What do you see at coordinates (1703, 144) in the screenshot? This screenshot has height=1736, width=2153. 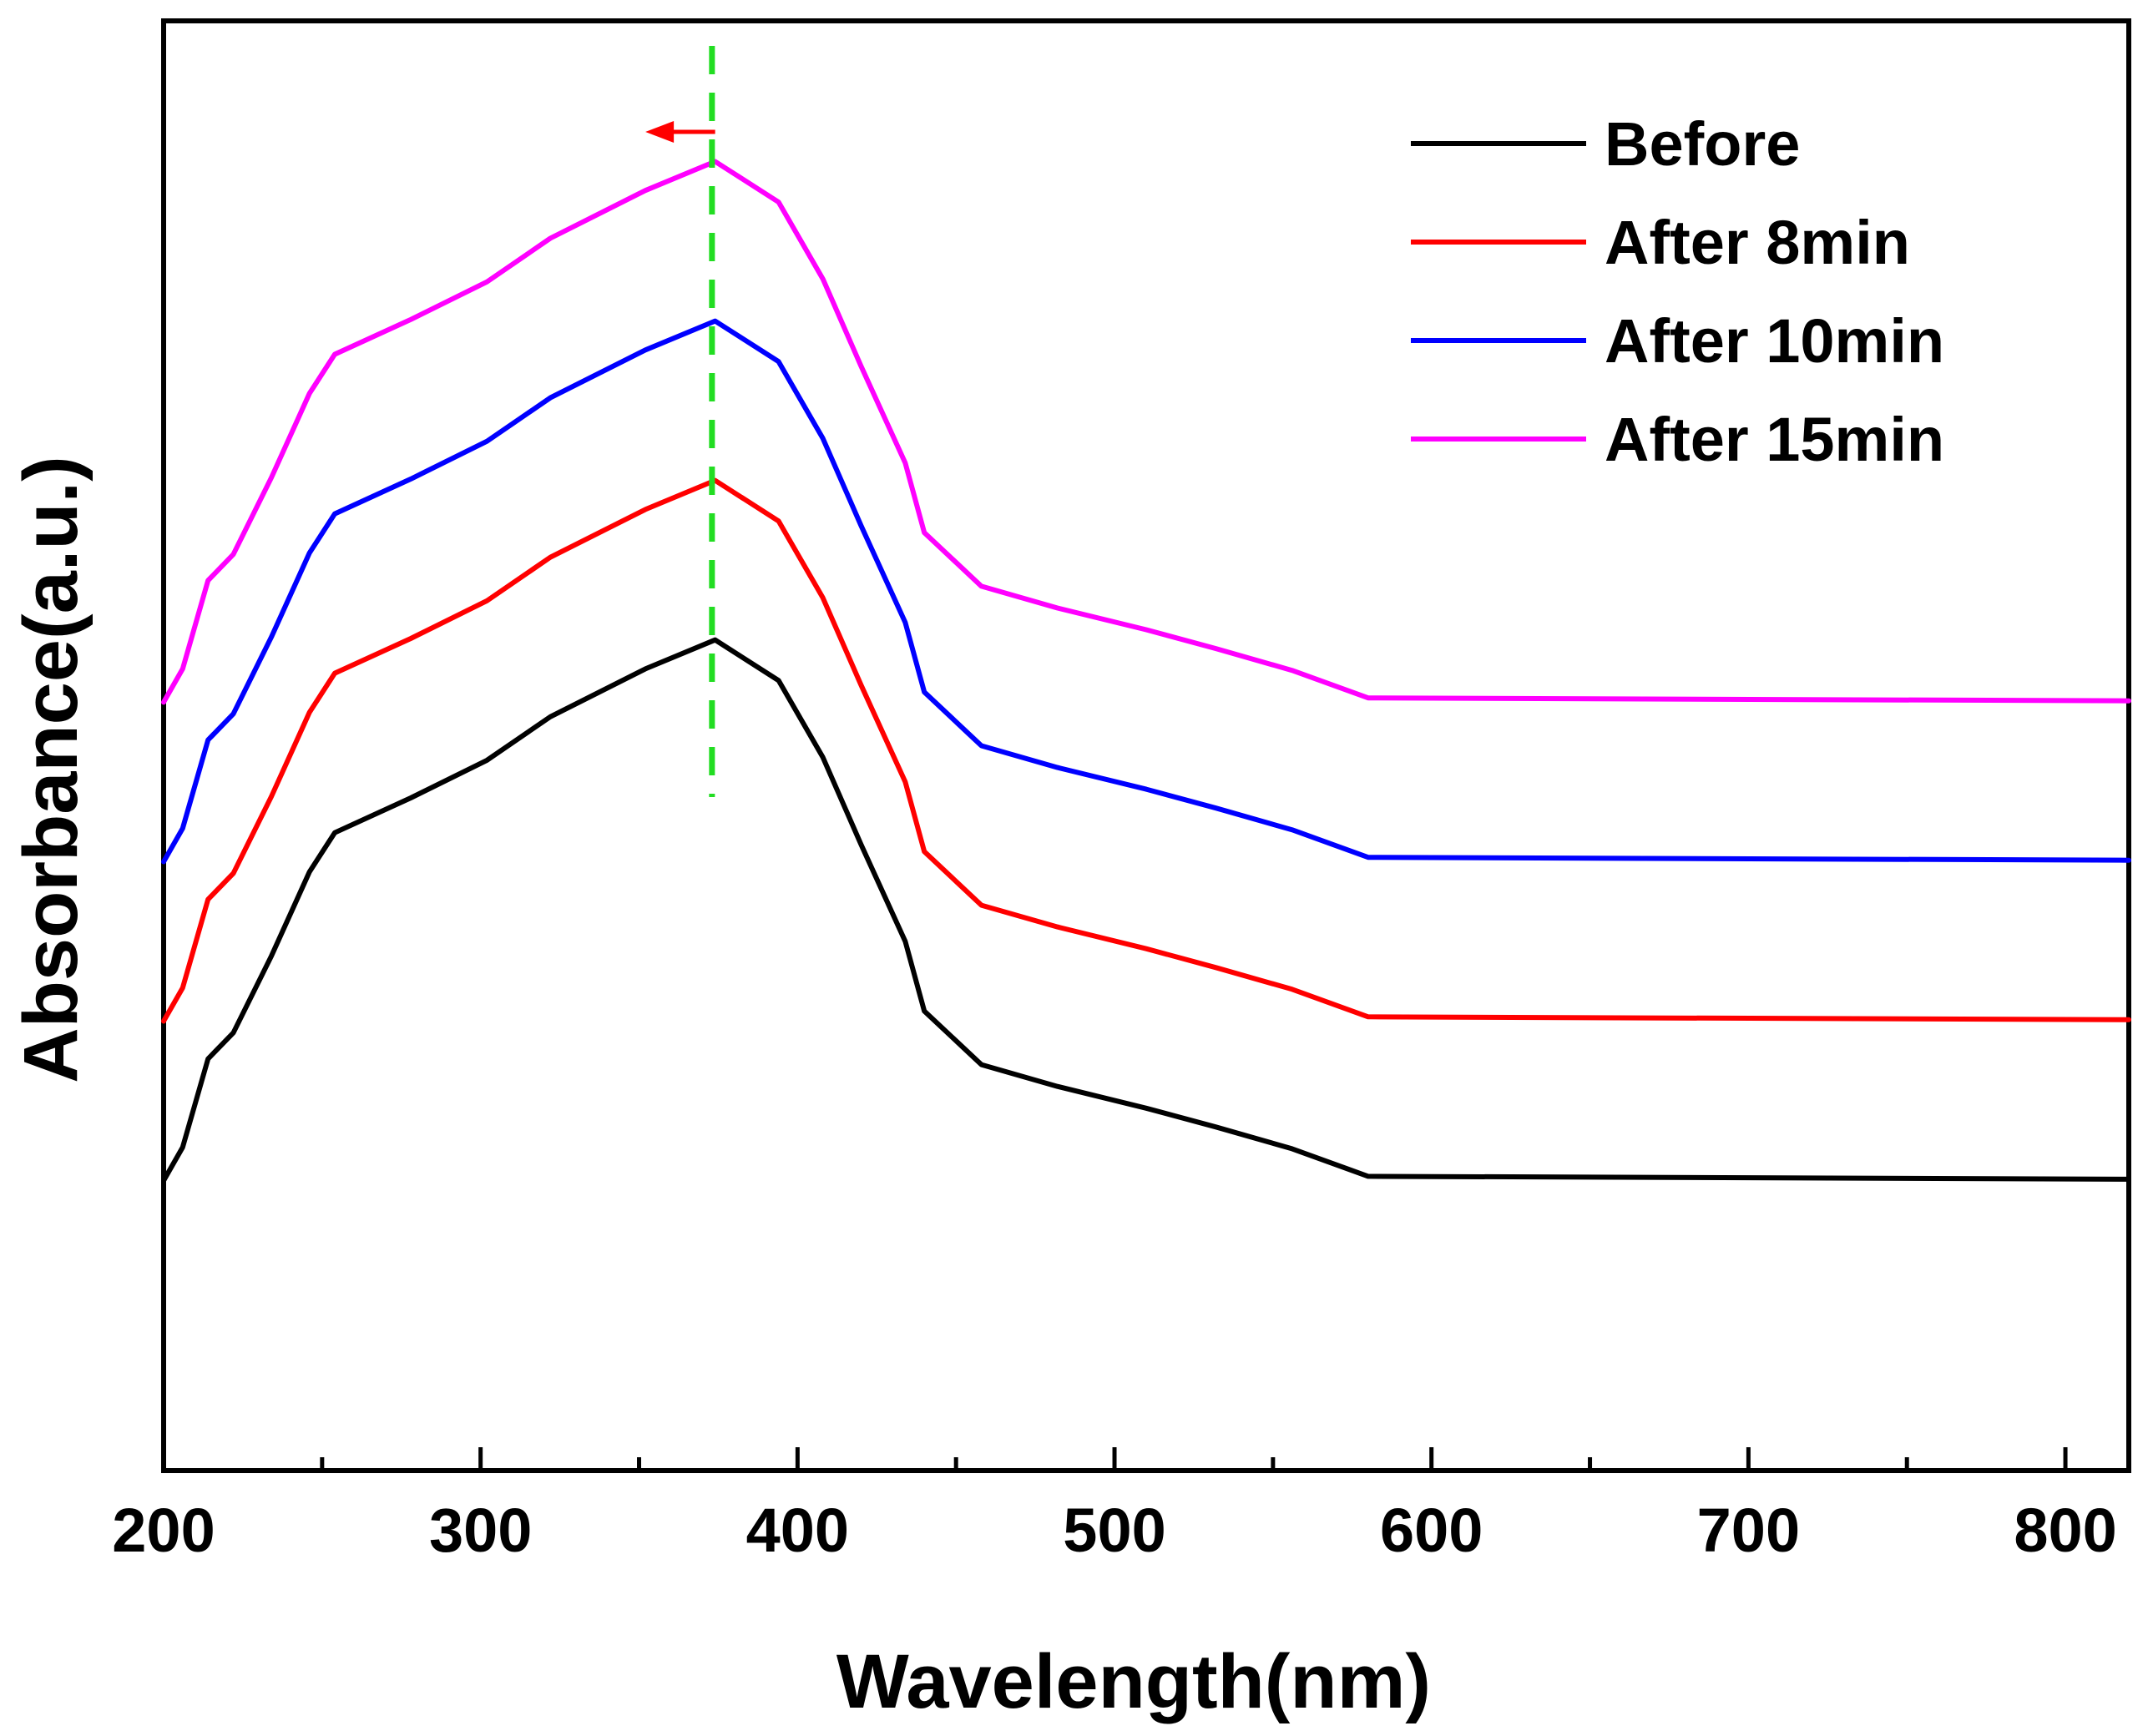 I see `legend-label: Before` at bounding box center [1703, 144].